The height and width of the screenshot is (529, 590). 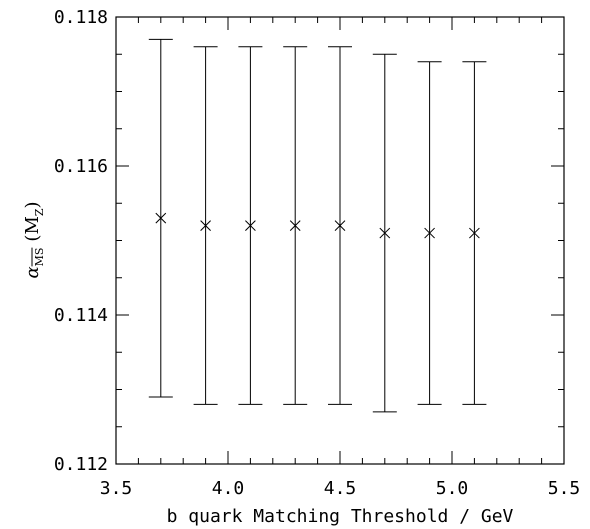 What do you see at coordinates (32, 272) in the screenshot?
I see `y-axis-symbol: α` at bounding box center [32, 272].